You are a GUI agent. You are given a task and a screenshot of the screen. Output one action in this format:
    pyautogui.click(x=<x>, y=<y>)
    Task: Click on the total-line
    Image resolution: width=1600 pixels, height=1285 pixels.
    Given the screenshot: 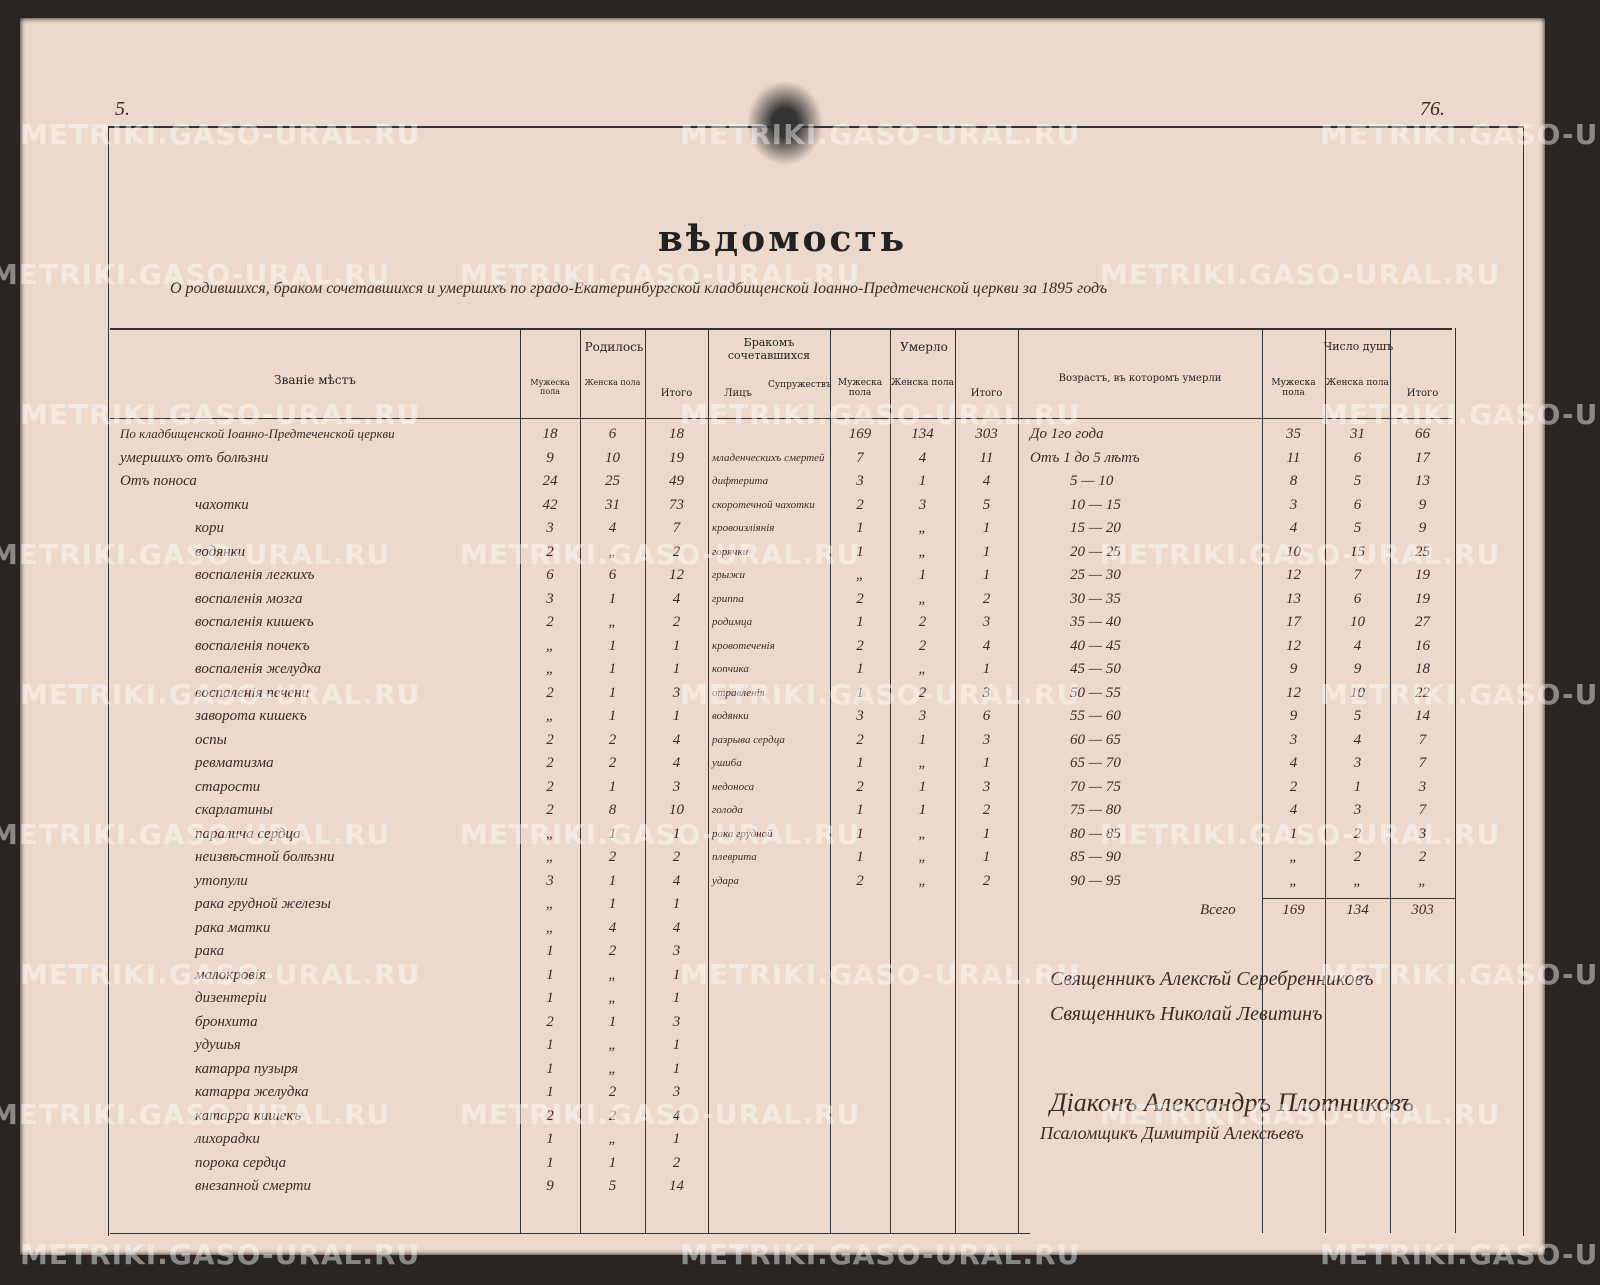 What is the action you would take?
    pyautogui.click(x=1358, y=898)
    